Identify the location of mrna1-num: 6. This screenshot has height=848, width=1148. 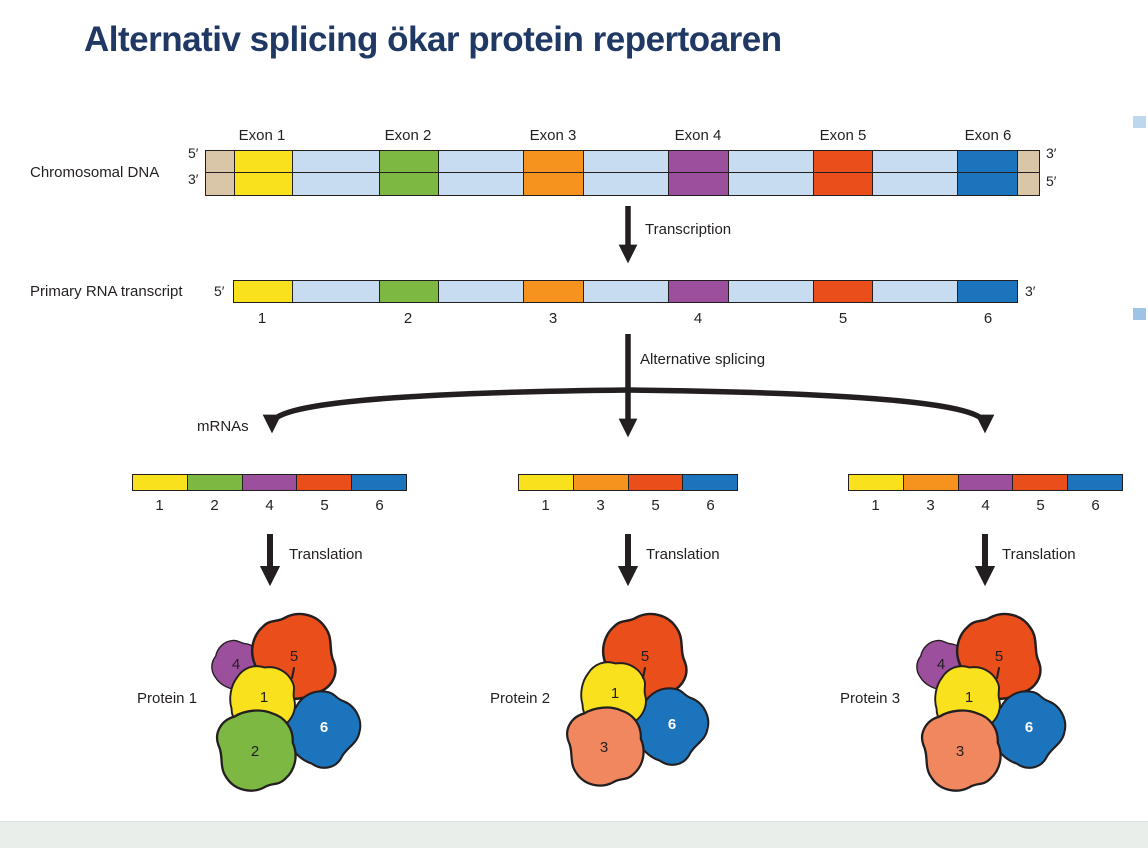
(379, 505).